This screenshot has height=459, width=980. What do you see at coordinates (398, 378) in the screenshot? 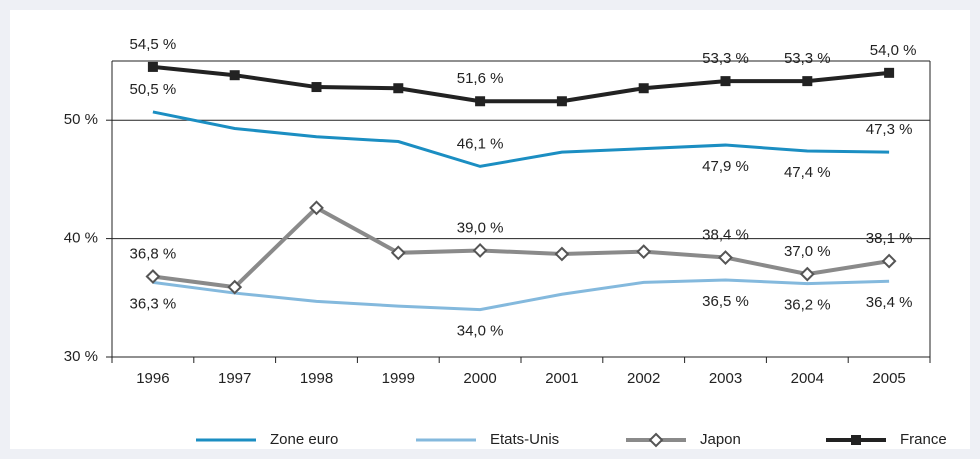
I see `x-tick-label: 1999` at bounding box center [398, 378].